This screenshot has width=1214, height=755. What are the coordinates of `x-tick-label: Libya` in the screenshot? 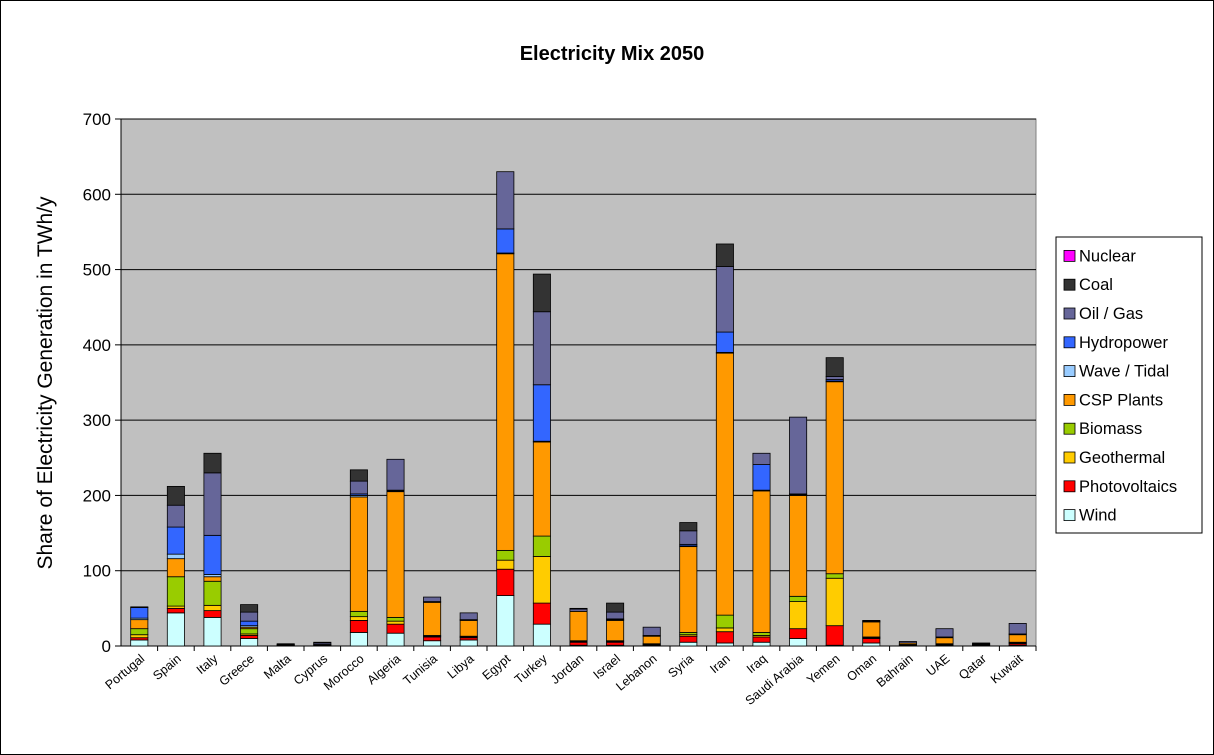 It's located at (461, 667).